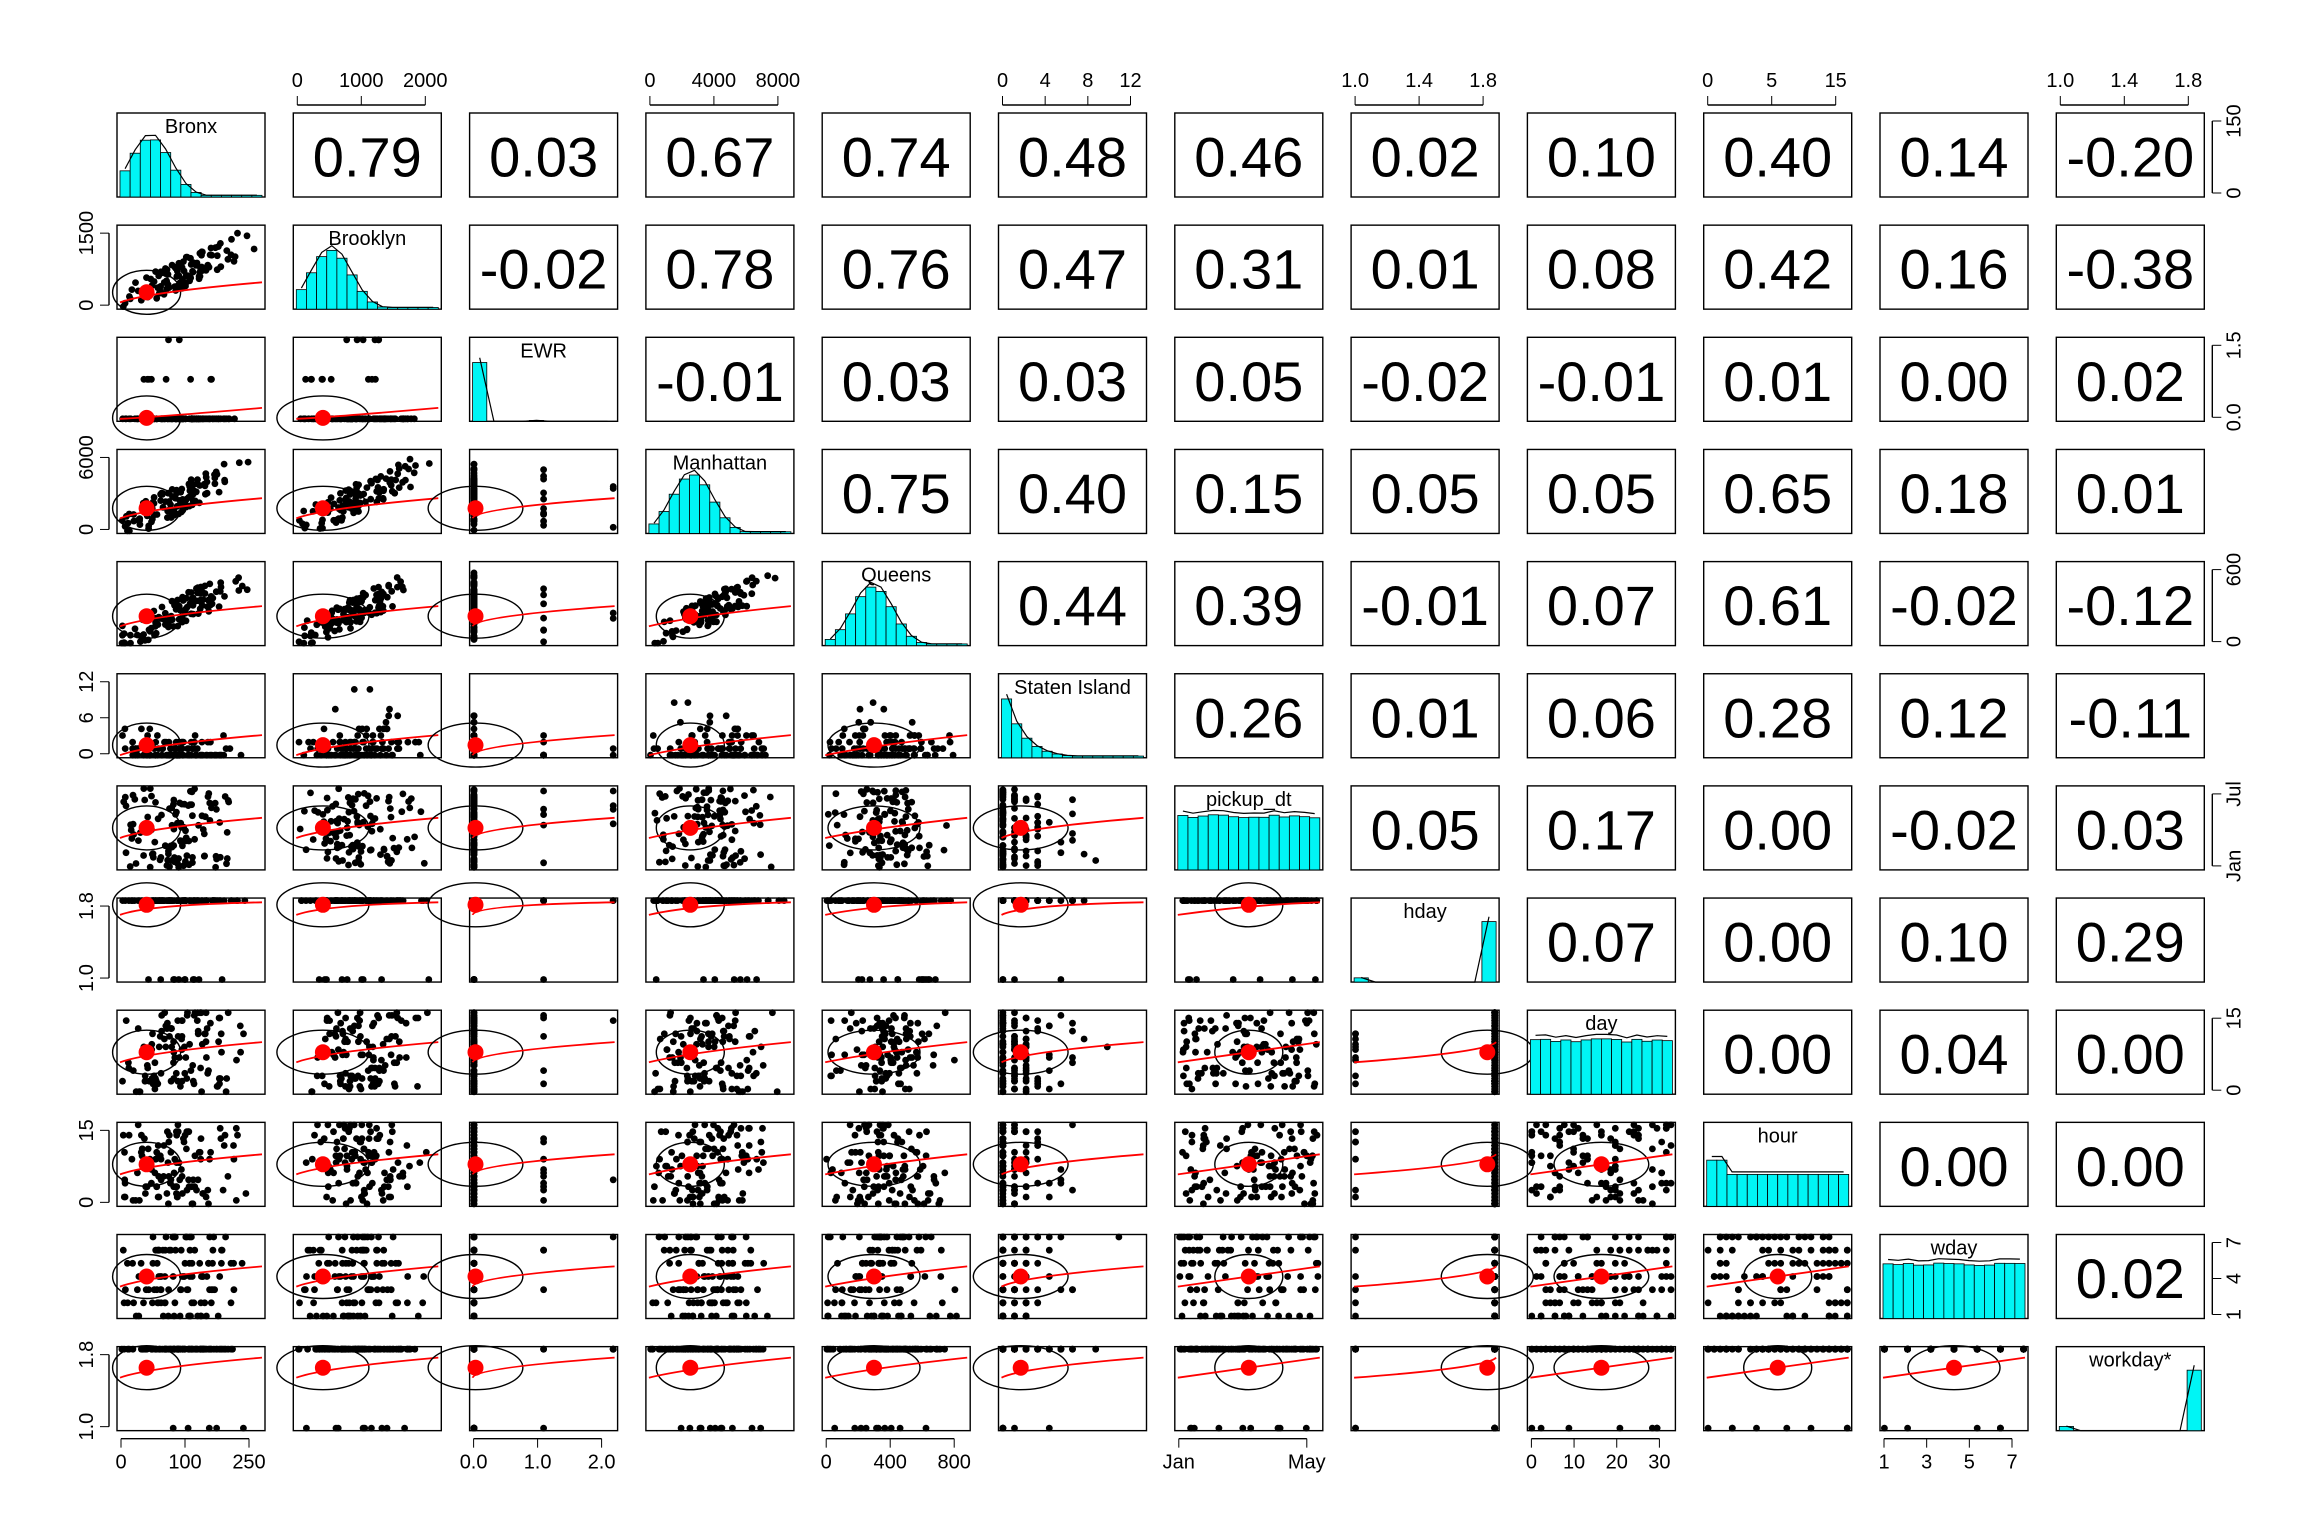  I want to click on panel-r9-c2, so click(523, 1164).